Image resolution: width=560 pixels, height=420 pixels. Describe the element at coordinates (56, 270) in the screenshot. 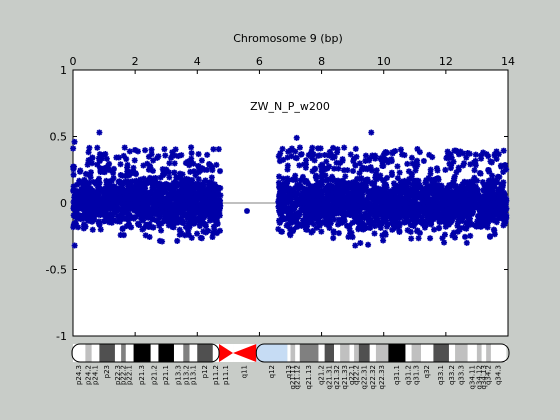

I see `y-tick-label: -0.5` at that location.